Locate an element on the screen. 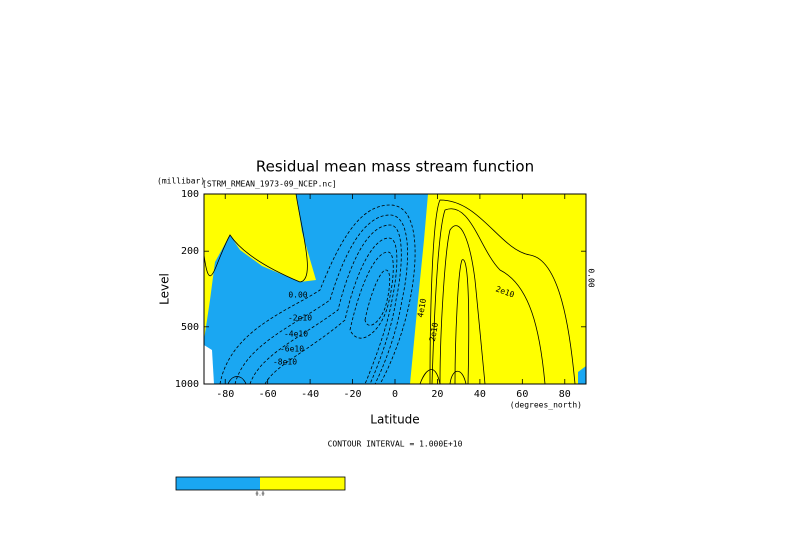 Image resolution: width=789 pixels, height=558 pixels. x-tick-label: 40 is located at coordinates (480, 394).